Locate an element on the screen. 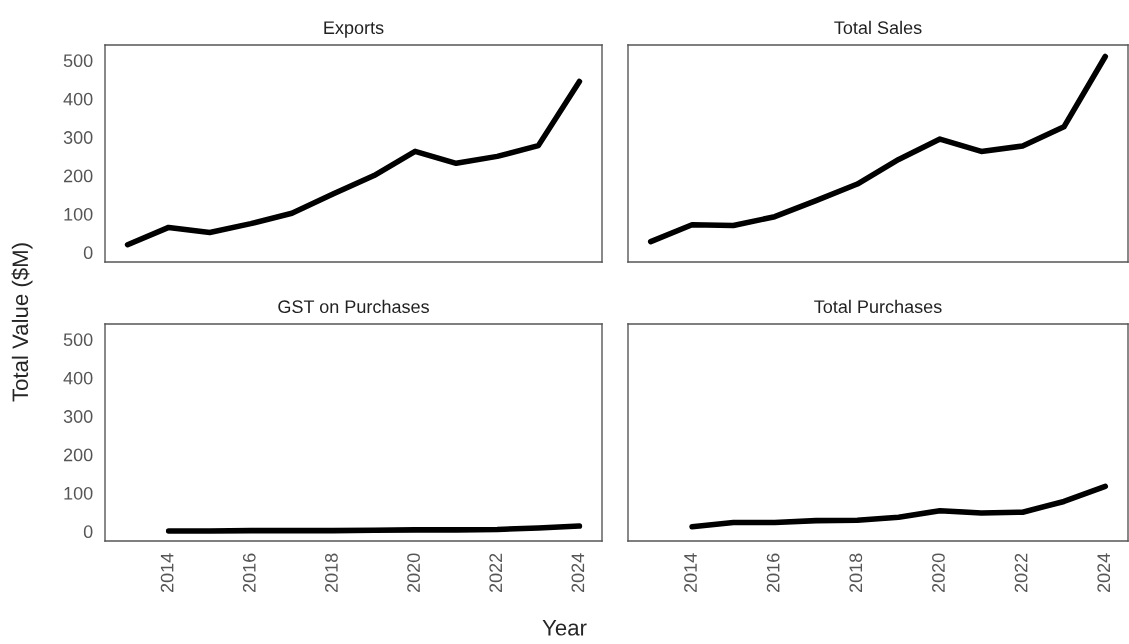 The height and width of the screenshot is (644, 1129). chart-title: GST on Purchases is located at coordinates (353, 306).